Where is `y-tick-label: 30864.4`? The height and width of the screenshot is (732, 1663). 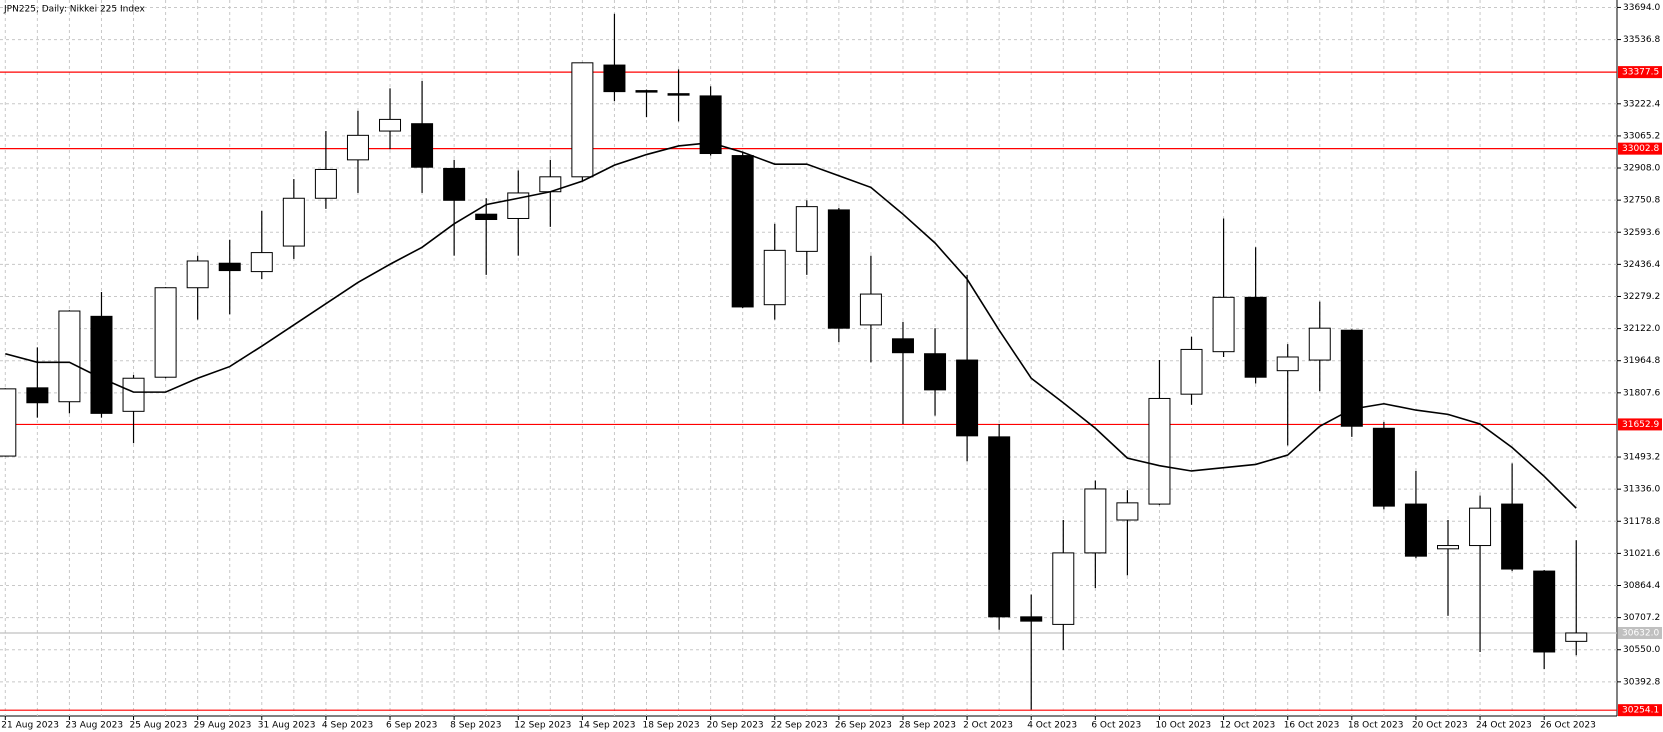 y-tick-label: 30864.4 is located at coordinates (1641, 586).